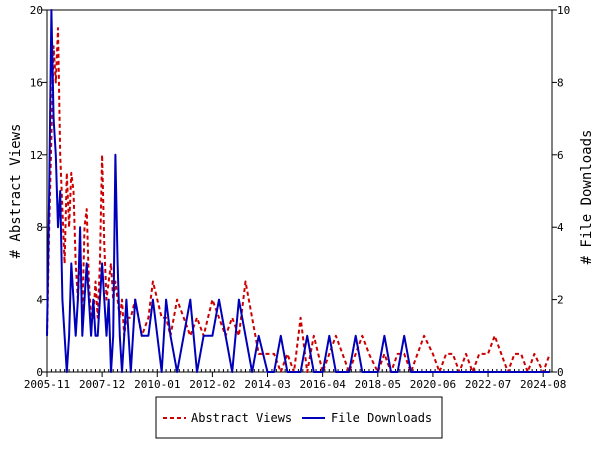  I want to click on y-right-axis: 0 2 4 6 8 10, so click(561, 191).